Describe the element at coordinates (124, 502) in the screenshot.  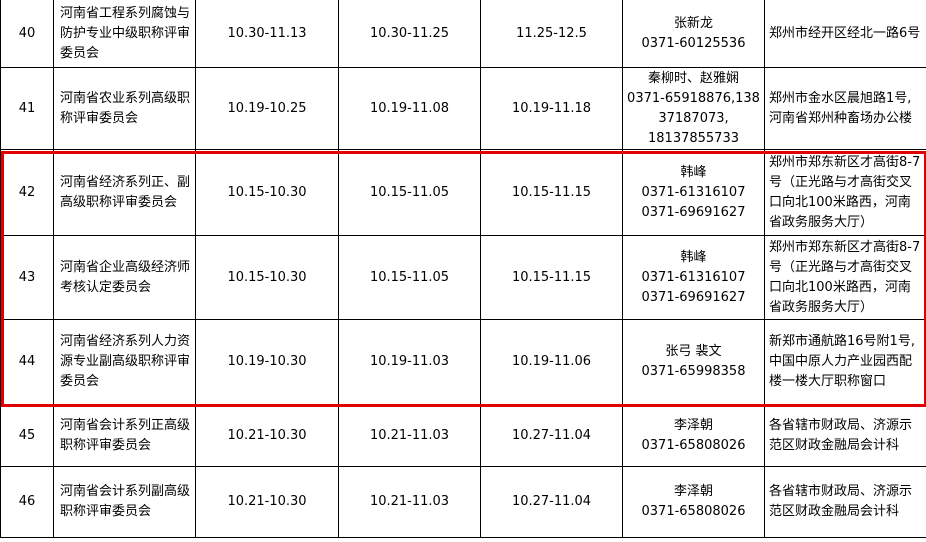
I see `committee-name: 河南省会计系列副高级职称评审委员会` at that location.